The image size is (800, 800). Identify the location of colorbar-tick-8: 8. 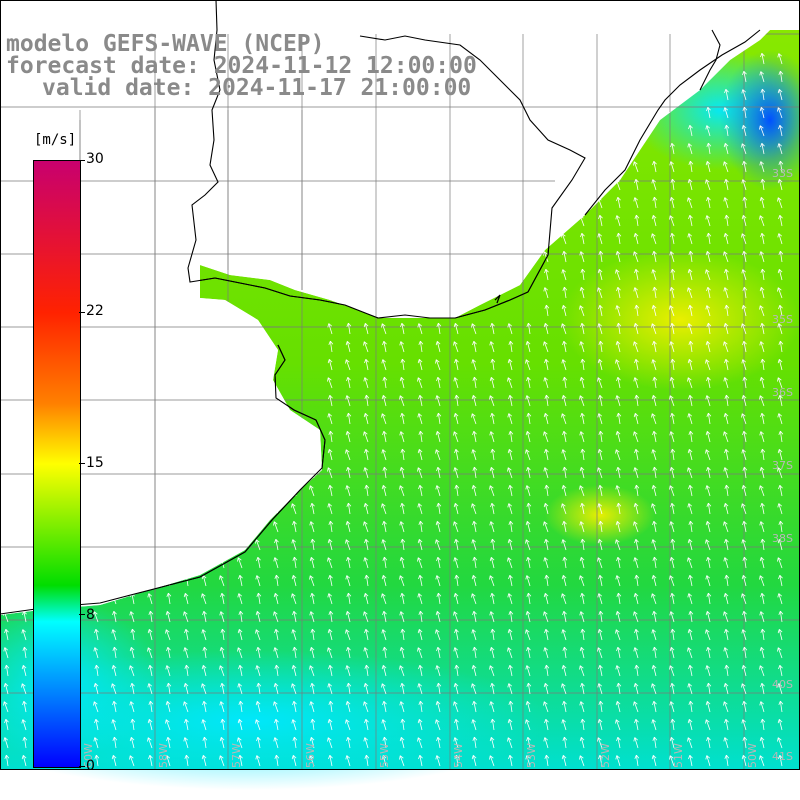
(90, 615).